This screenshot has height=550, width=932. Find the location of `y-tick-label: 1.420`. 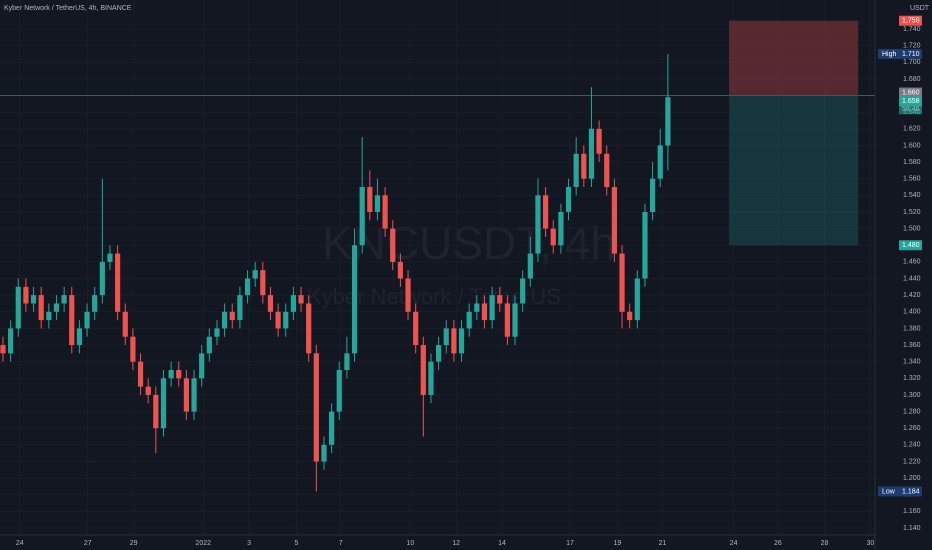

y-tick-label: 1.420 is located at coordinates (912, 295).